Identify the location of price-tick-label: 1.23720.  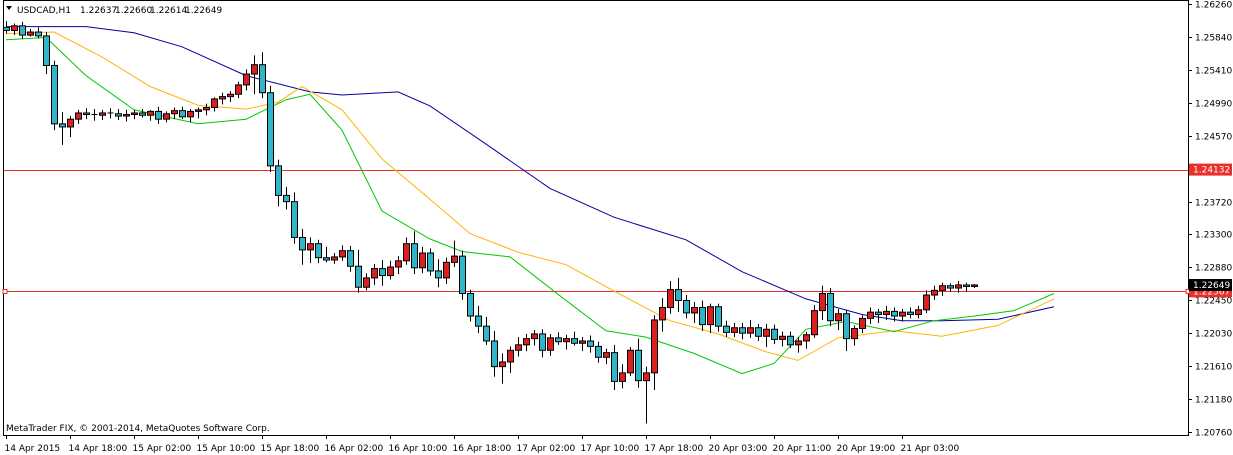
(1213, 204).